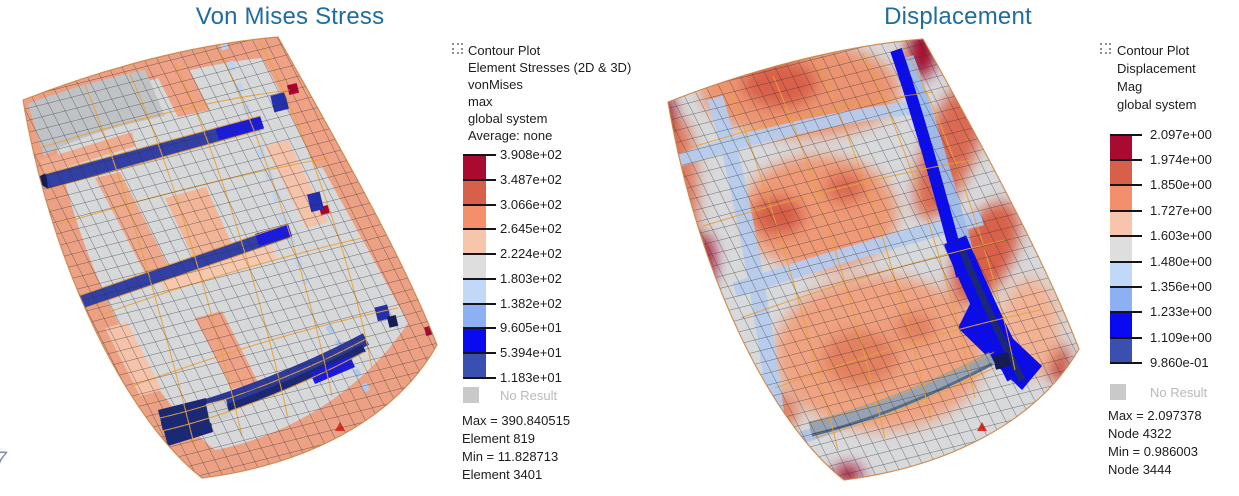  I want to click on legend-level-value: 1.480e+00, so click(1181, 261).